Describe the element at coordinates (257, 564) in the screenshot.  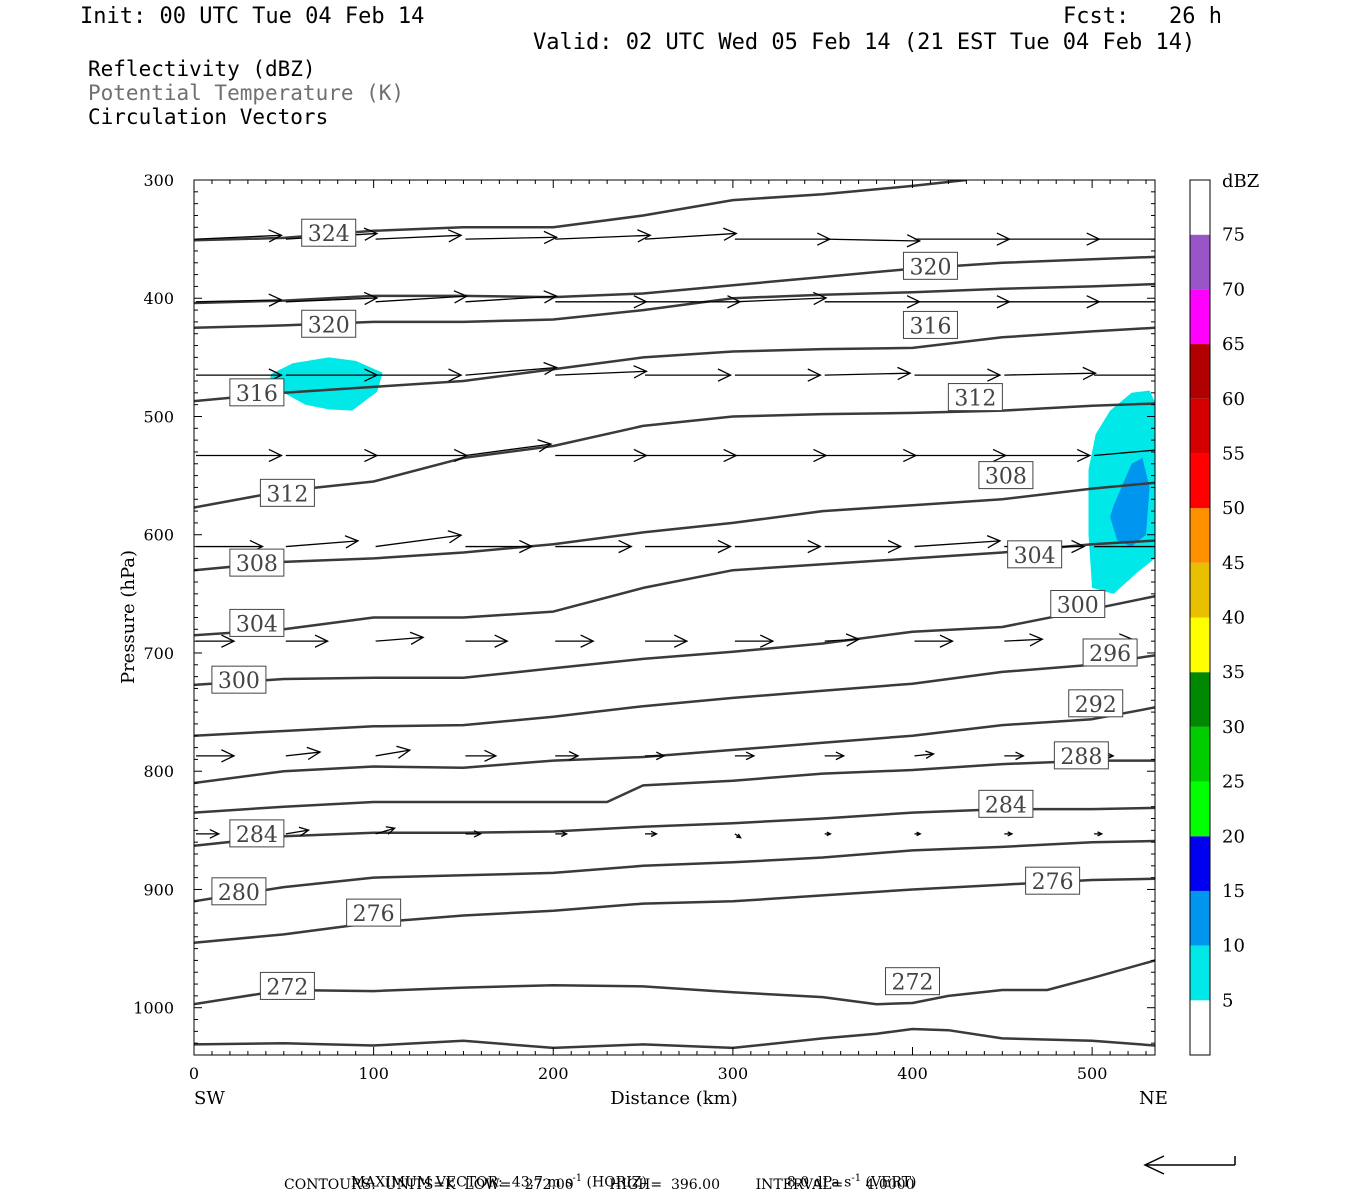
I see `contour-label-text: 308` at that location.